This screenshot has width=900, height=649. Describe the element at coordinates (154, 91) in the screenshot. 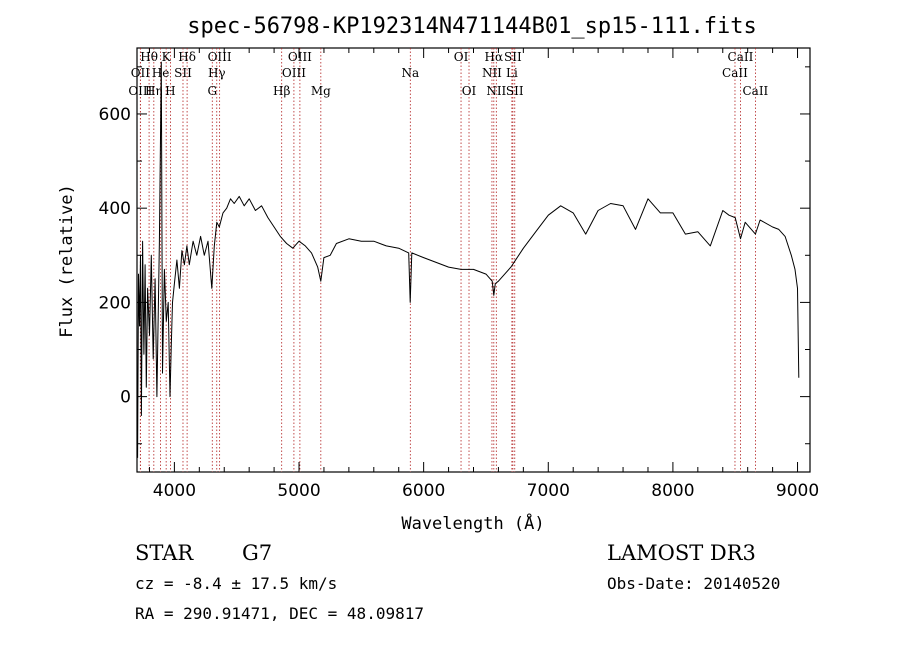

I see `line-label: Hη` at that location.